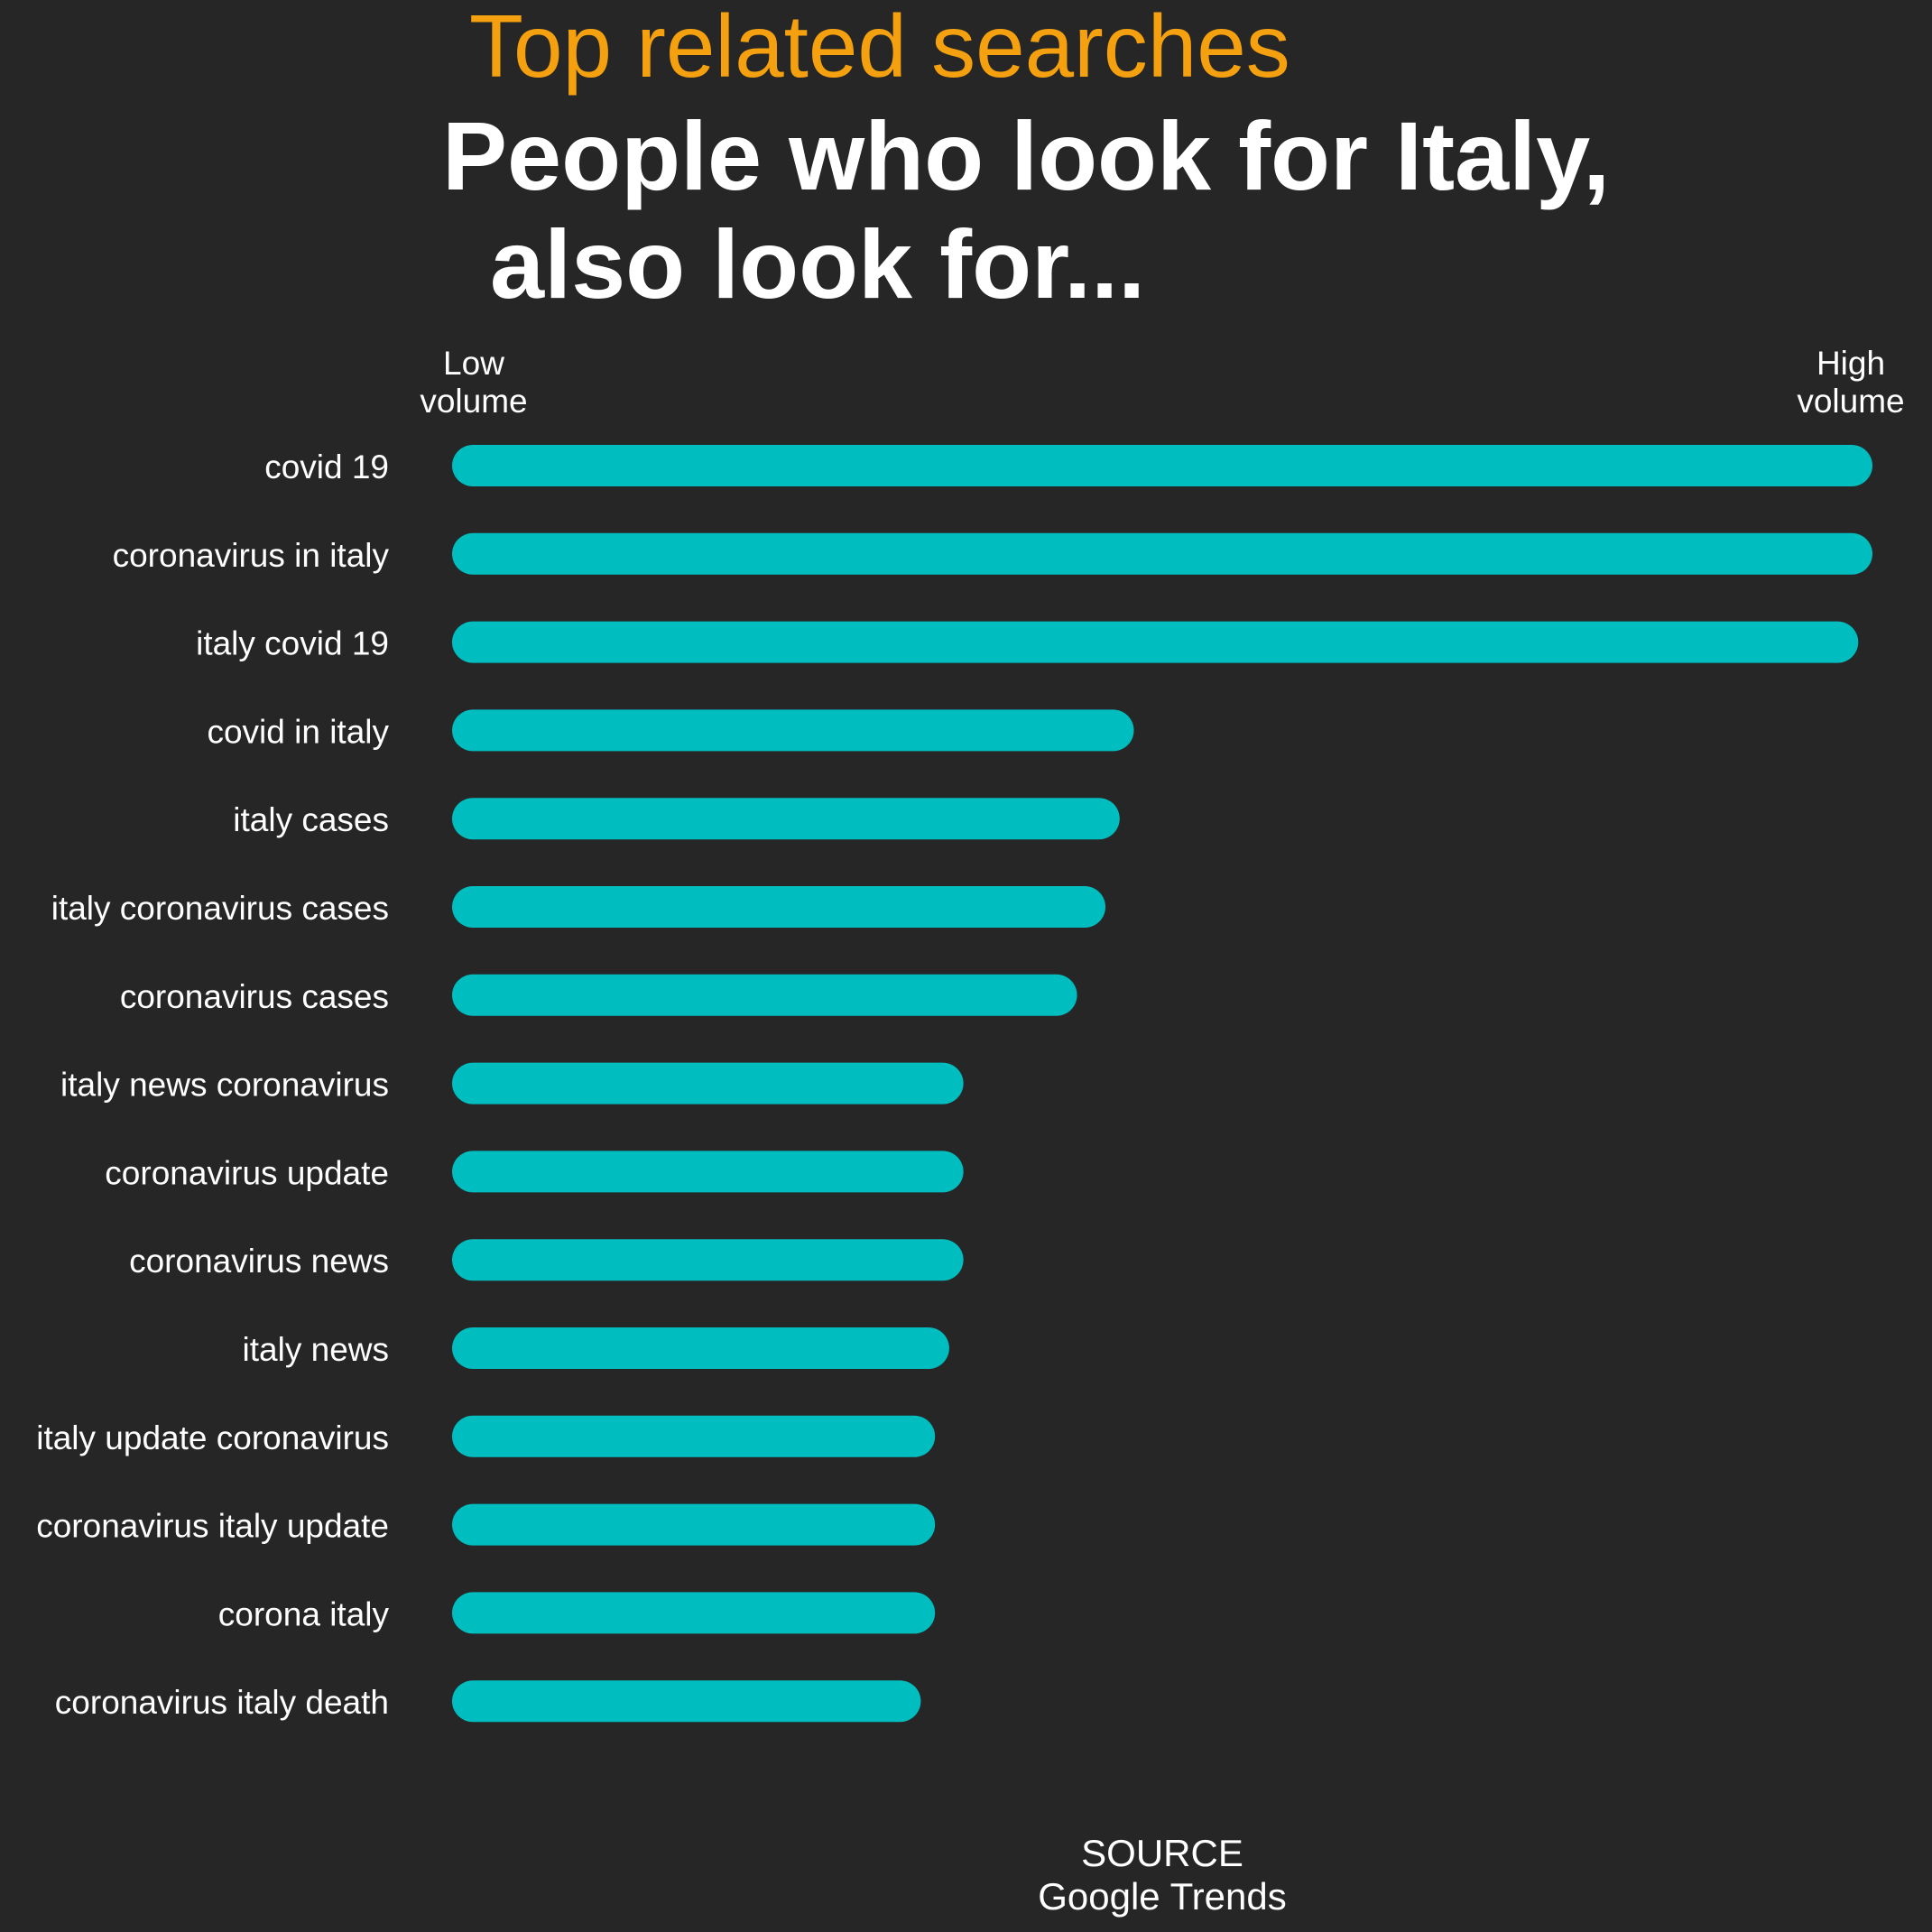  I want to click on source-label: SOURCE, so click(1162, 1853).